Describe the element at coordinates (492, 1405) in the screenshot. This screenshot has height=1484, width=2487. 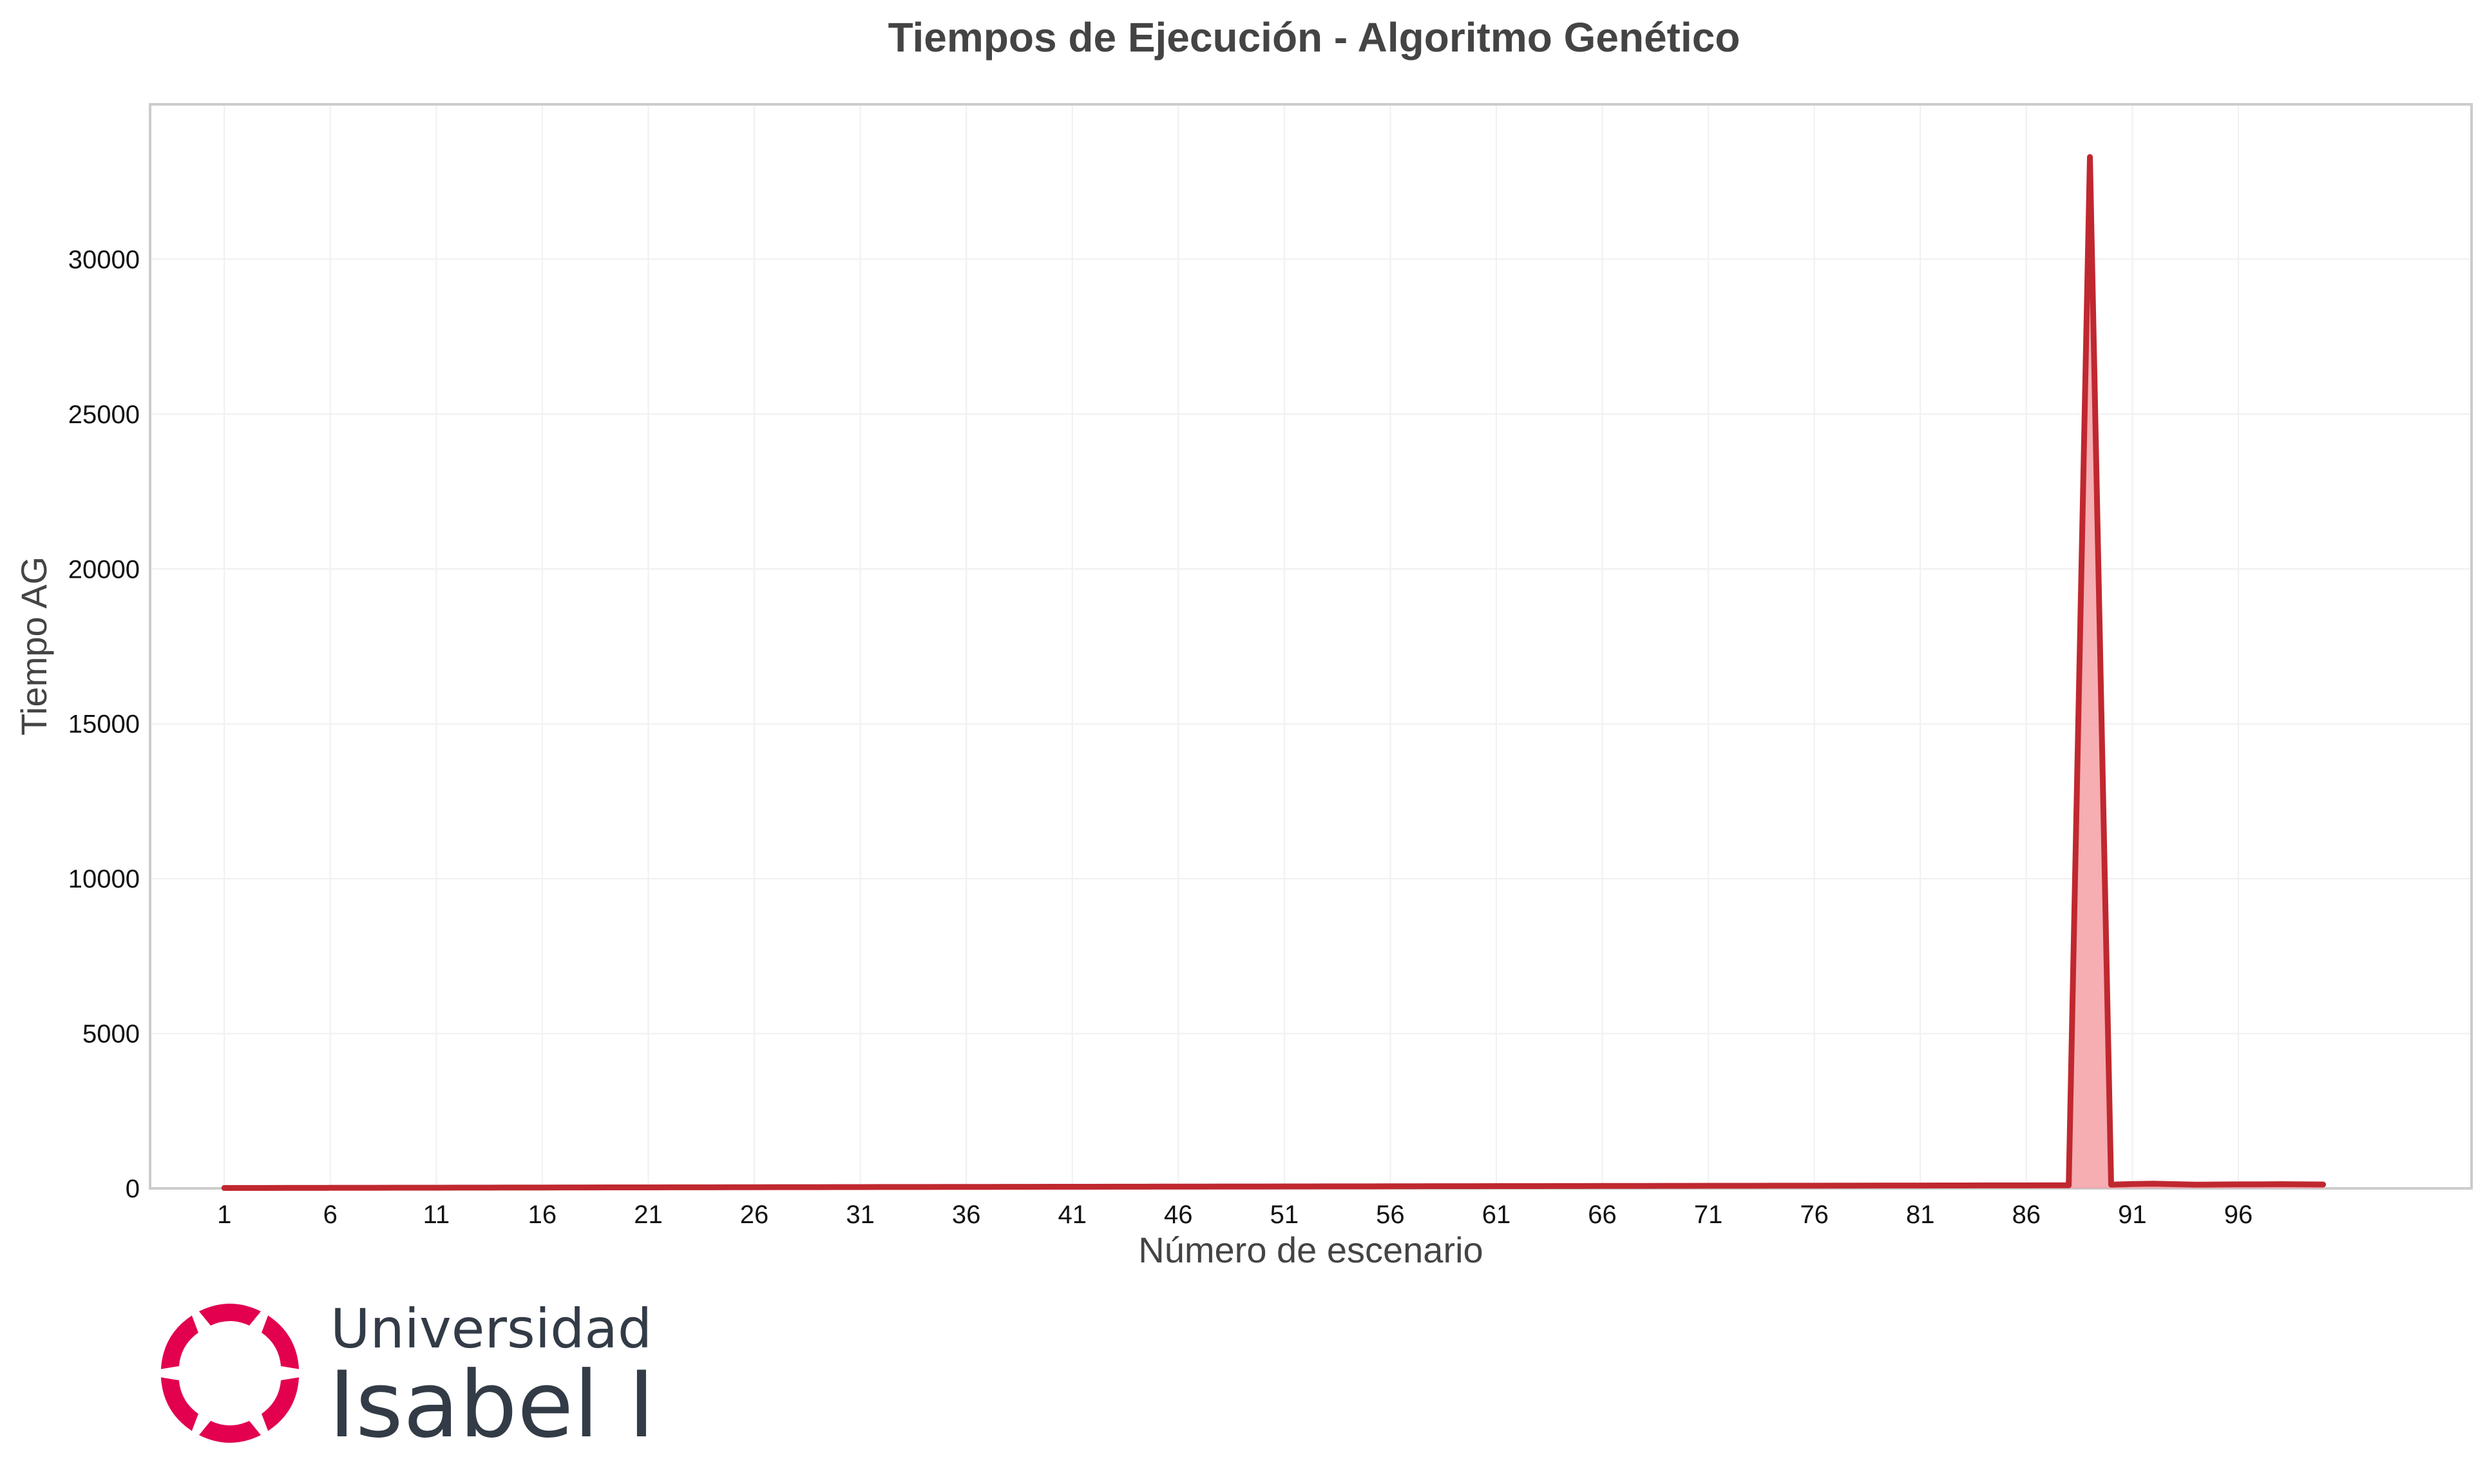
I see `logo-line2: Isabel I` at that location.